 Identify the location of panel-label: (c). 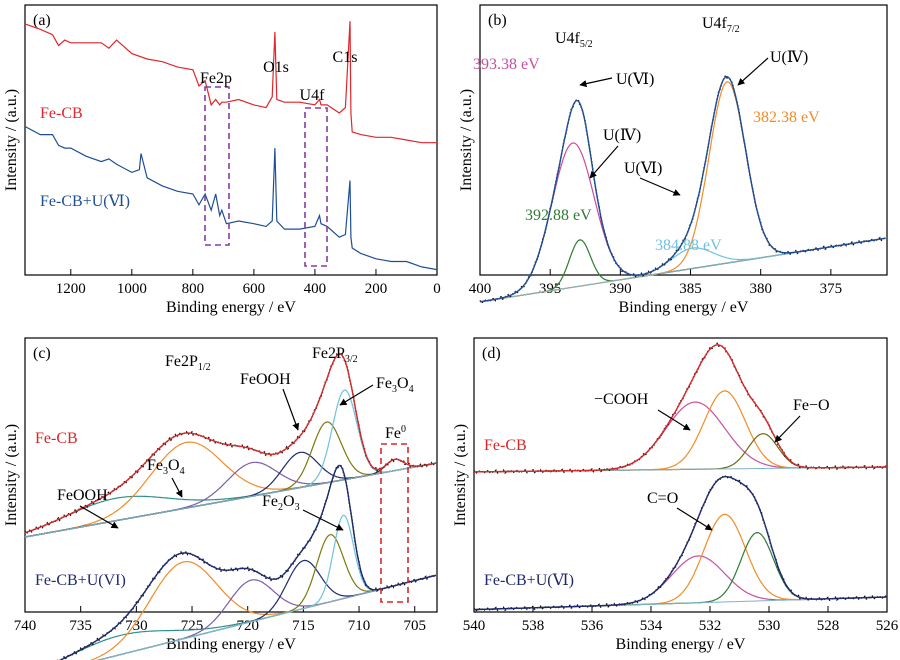
(42, 353).